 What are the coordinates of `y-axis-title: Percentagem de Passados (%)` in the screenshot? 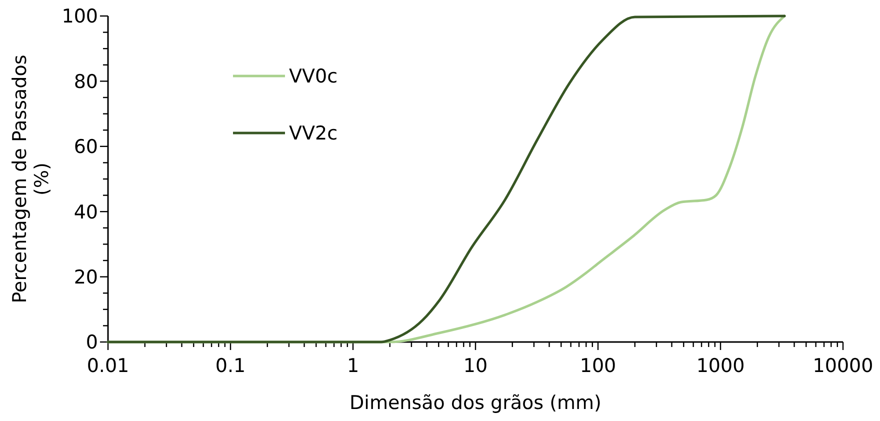 It's located at (31, 179).